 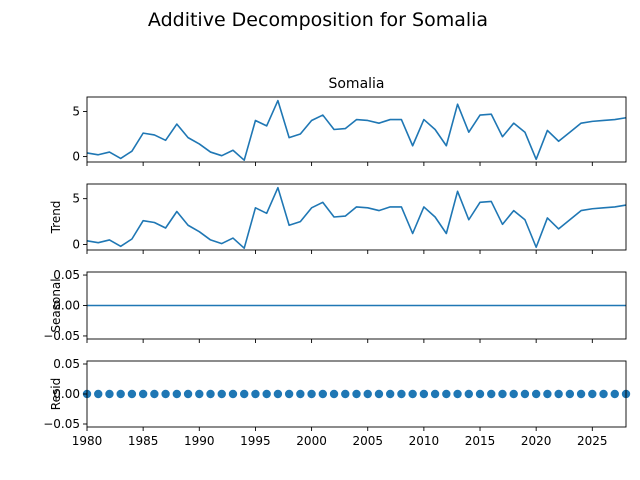 I want to click on seasonal-ytick-label: −0.05, so click(x=61, y=336).